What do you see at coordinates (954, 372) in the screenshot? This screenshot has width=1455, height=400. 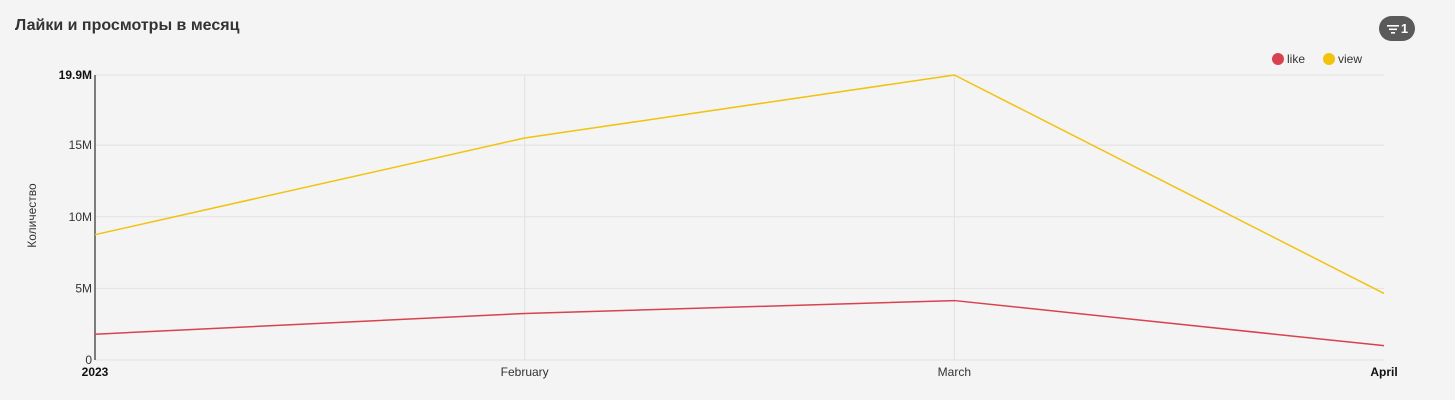 I see `x-tick-label: March` at bounding box center [954, 372].